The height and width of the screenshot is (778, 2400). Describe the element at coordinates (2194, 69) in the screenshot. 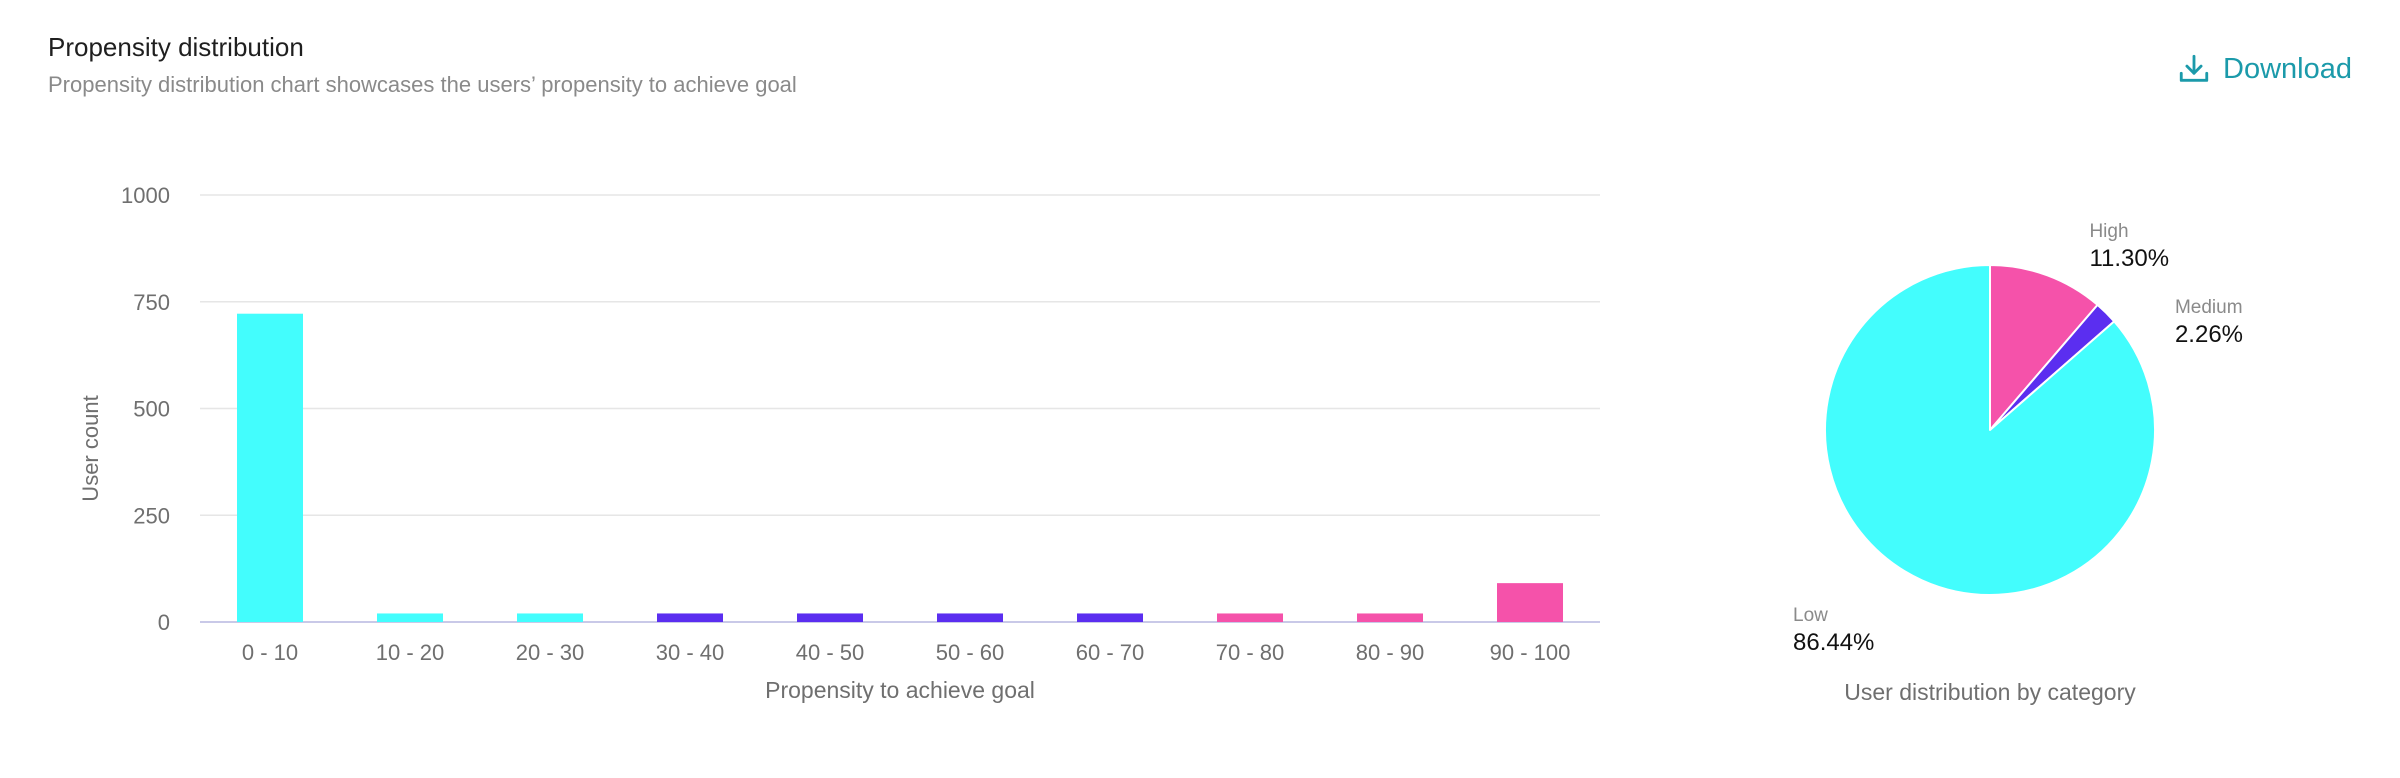

I see `download-icon` at that location.